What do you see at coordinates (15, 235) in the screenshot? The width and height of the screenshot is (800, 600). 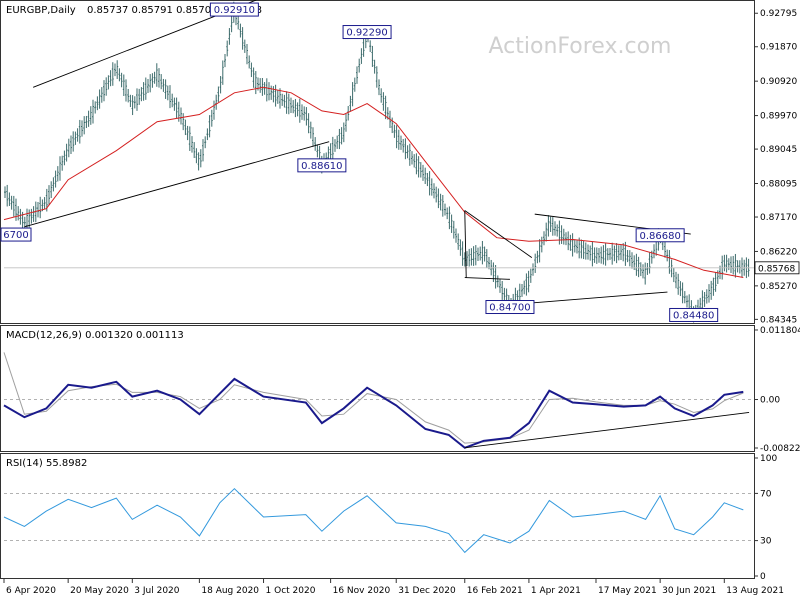 I see `price-annotation-label: 6700` at bounding box center [15, 235].